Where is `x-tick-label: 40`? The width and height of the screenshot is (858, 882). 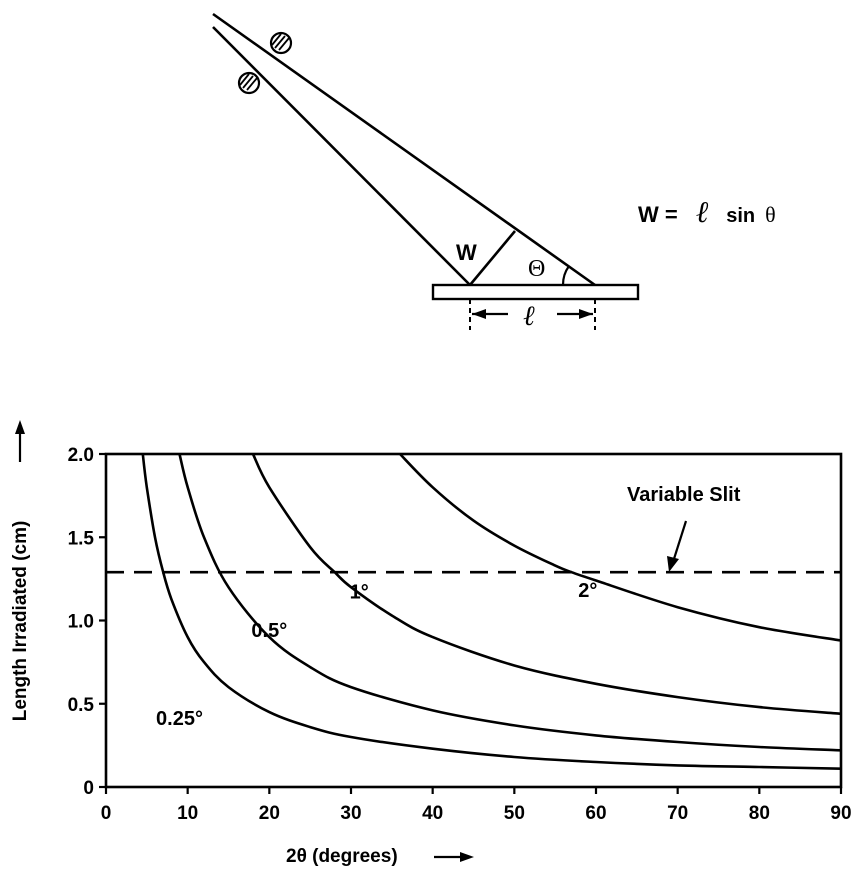
x-tick-label: 40 is located at coordinates (432, 813).